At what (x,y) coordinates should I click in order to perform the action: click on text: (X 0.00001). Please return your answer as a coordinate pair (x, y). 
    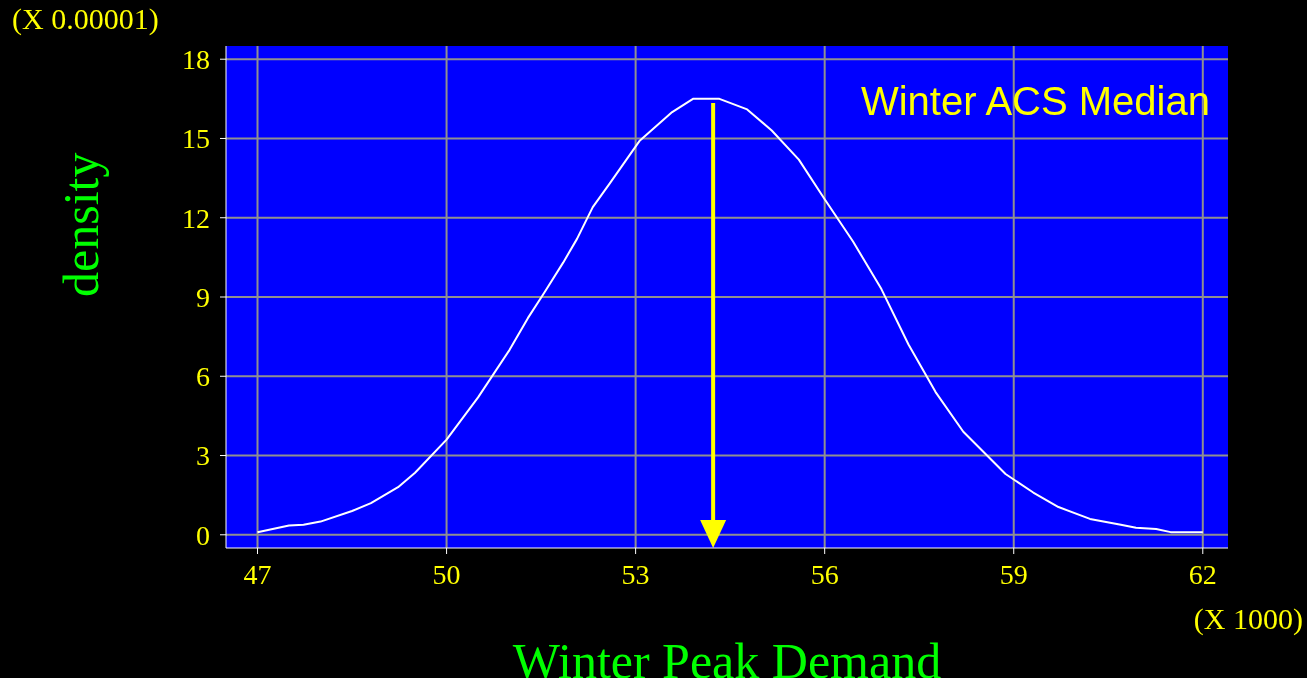
    Looking at the image, I should click on (85, 19).